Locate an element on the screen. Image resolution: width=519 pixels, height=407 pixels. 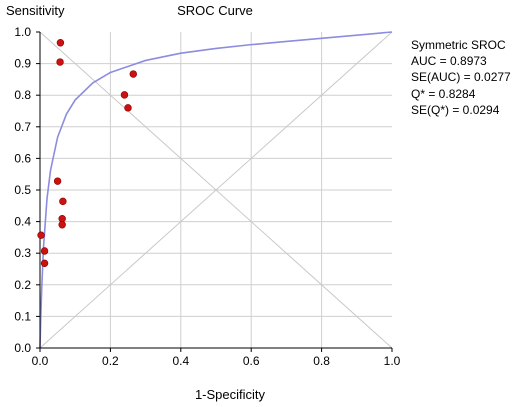
se-auc-value: SE(AUC) = 0.0277 is located at coordinates (461, 77).